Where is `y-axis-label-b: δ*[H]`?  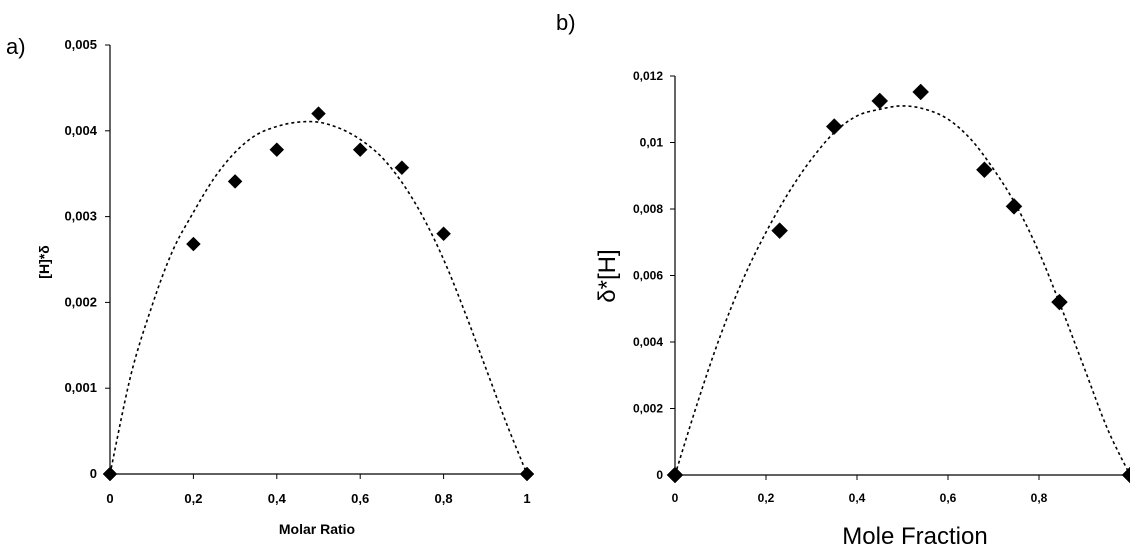
y-axis-label-b: δ*[H] is located at coordinates (607, 275).